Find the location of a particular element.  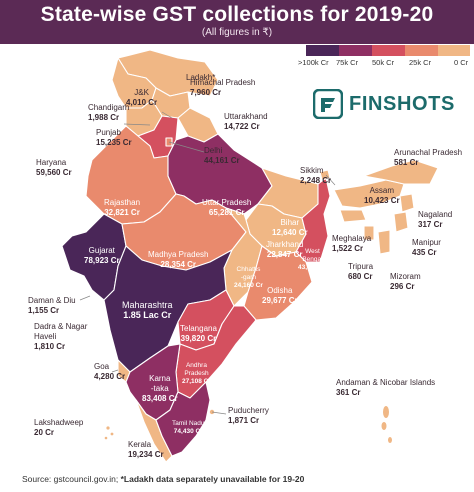

state-meghalaya is located at coordinates (353, 216).